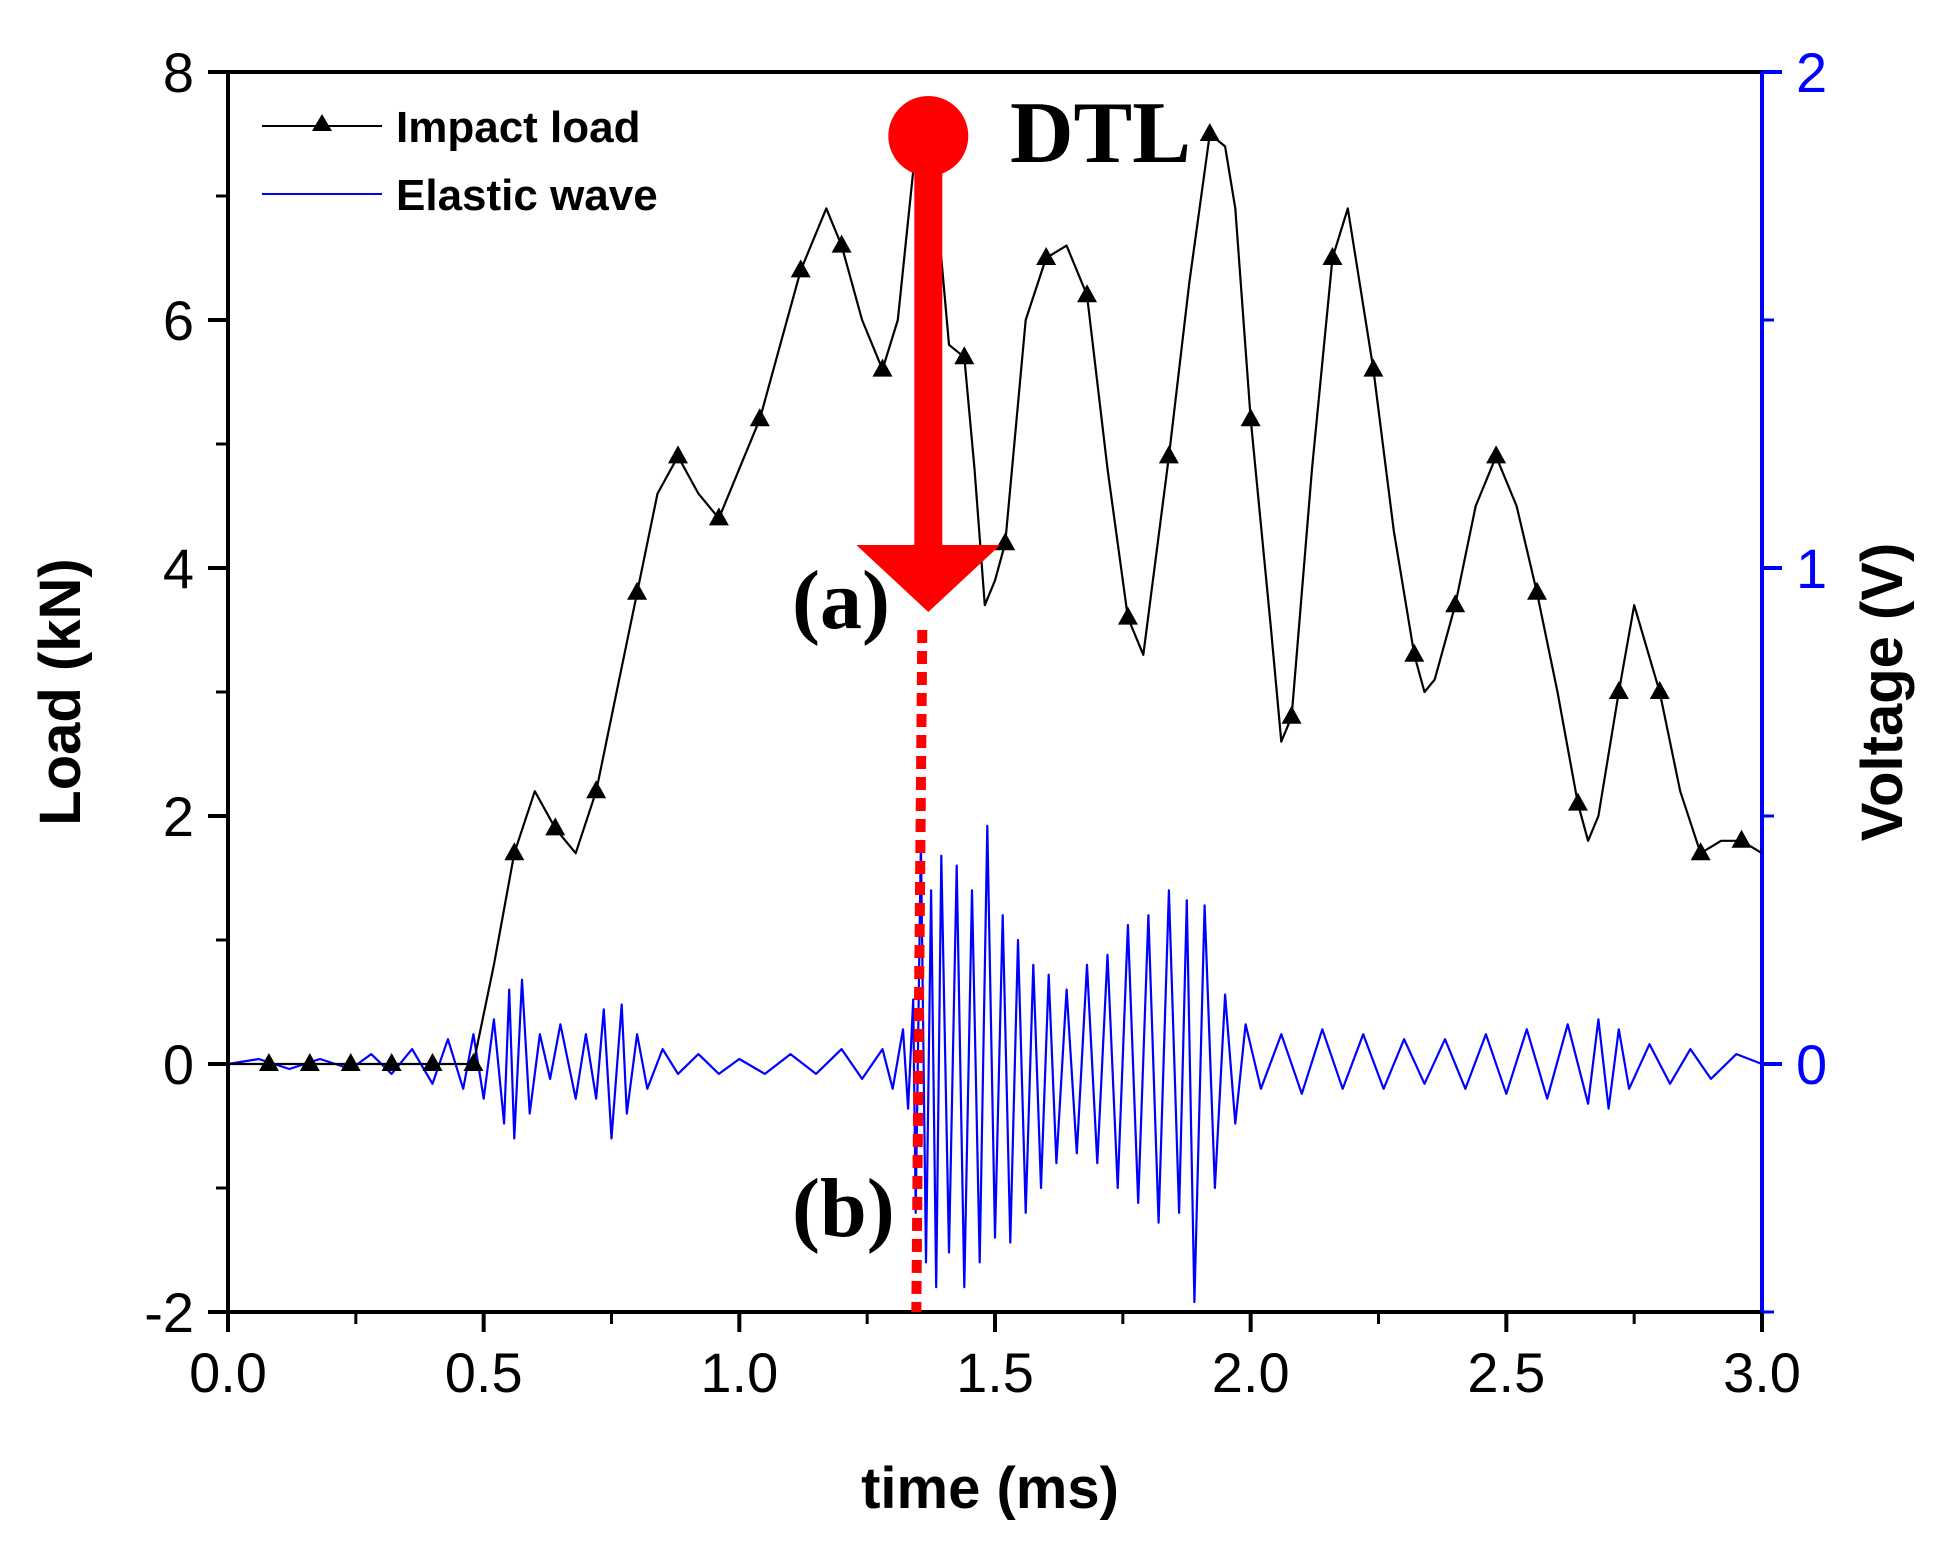 The image size is (1960, 1553). Describe the element at coordinates (990, 1488) in the screenshot. I see `x-axis-title: time (ms)` at that location.